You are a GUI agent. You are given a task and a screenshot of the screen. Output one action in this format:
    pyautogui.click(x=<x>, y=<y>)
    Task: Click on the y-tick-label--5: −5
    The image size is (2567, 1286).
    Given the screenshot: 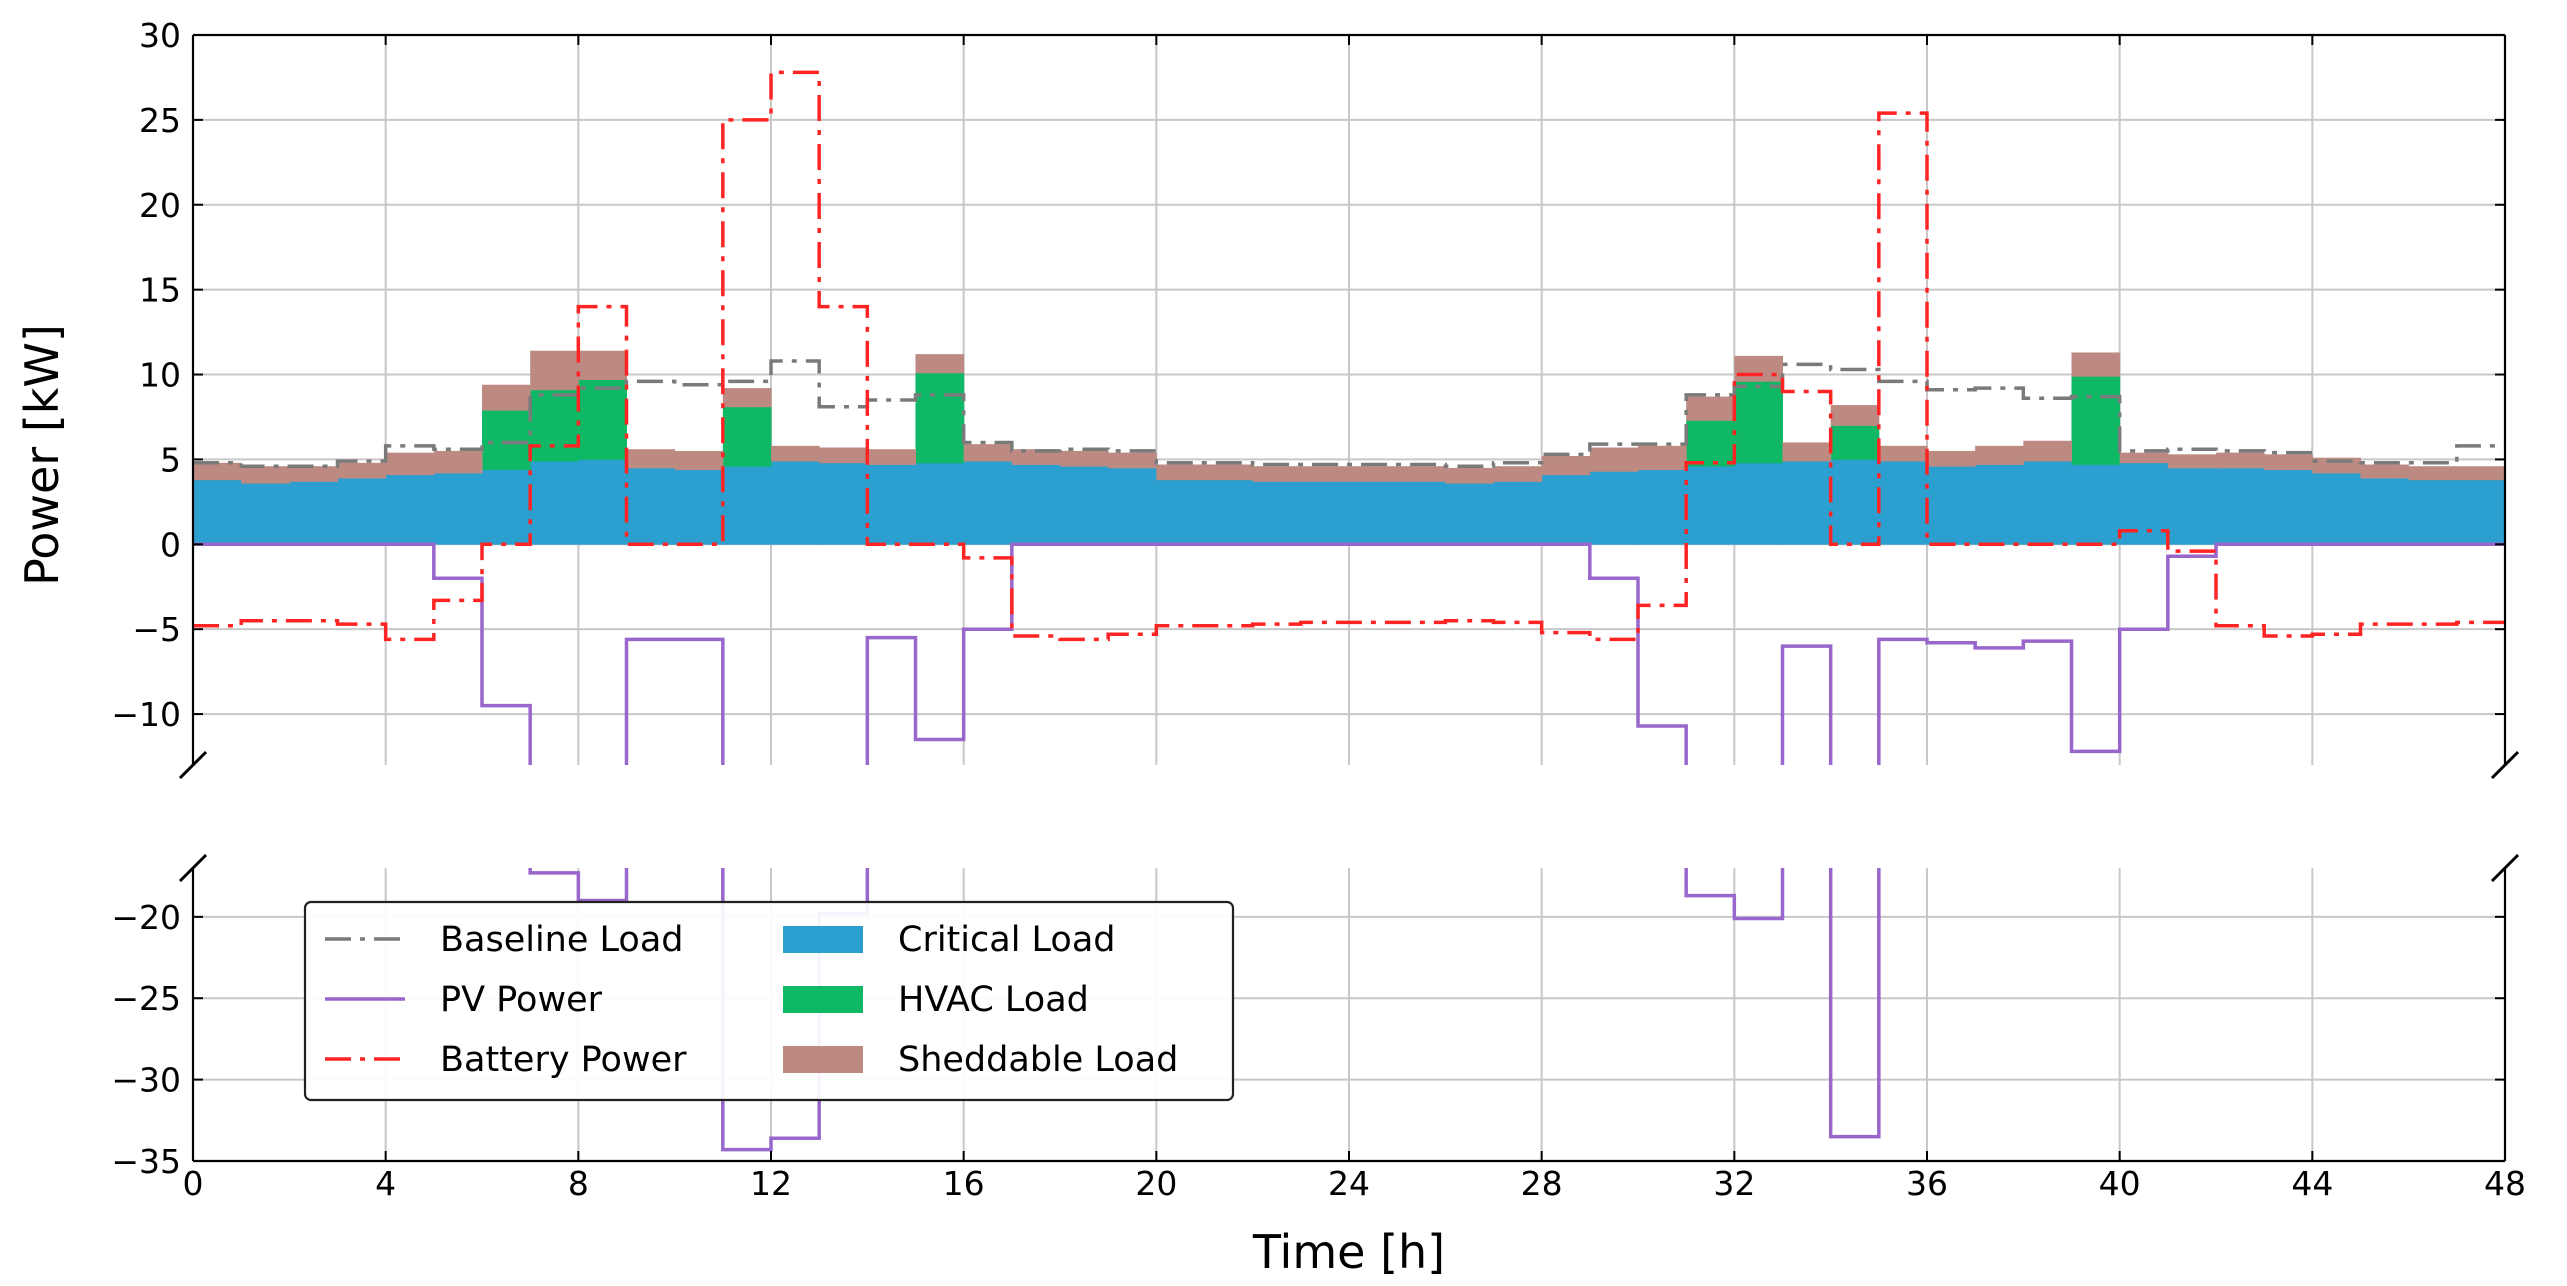 What is the action you would take?
    pyautogui.click(x=156, y=629)
    